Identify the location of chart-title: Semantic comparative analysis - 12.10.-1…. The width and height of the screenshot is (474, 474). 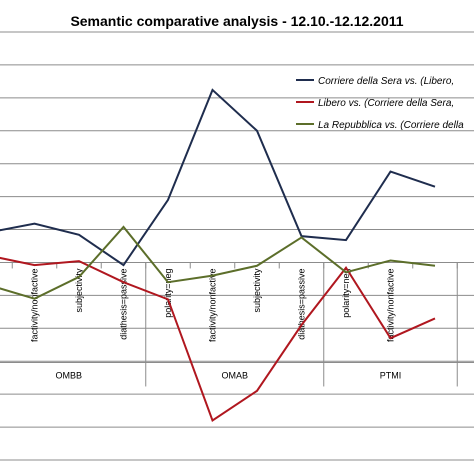
(236, 21).